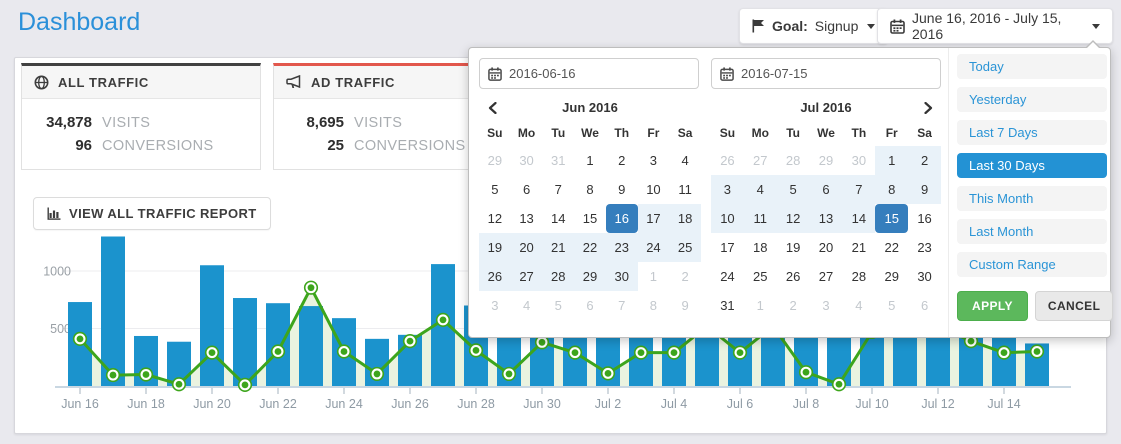 The height and width of the screenshot is (444, 1121). Describe the element at coordinates (1032, 264) in the screenshot. I see `range-option-custom-range: Custom Range` at that location.